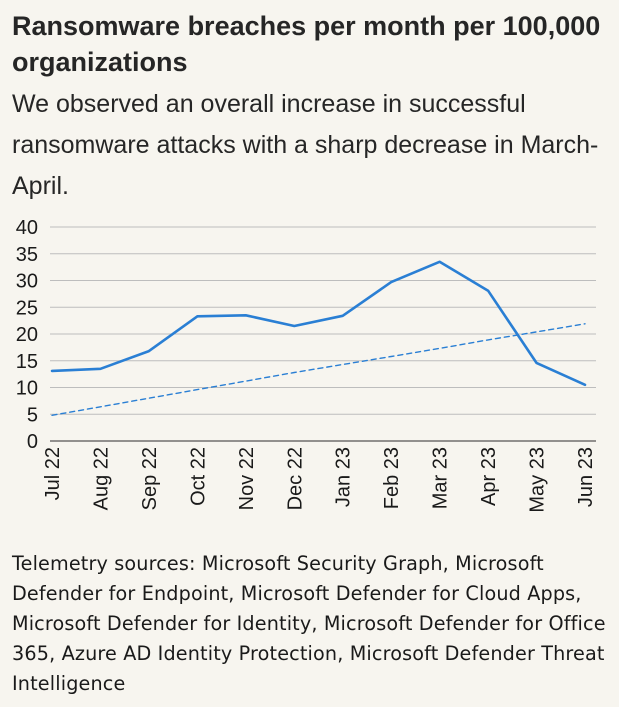 The width and height of the screenshot is (619, 707). What do you see at coordinates (538, 480) in the screenshot?
I see `x-tick-label: May 23` at bounding box center [538, 480].